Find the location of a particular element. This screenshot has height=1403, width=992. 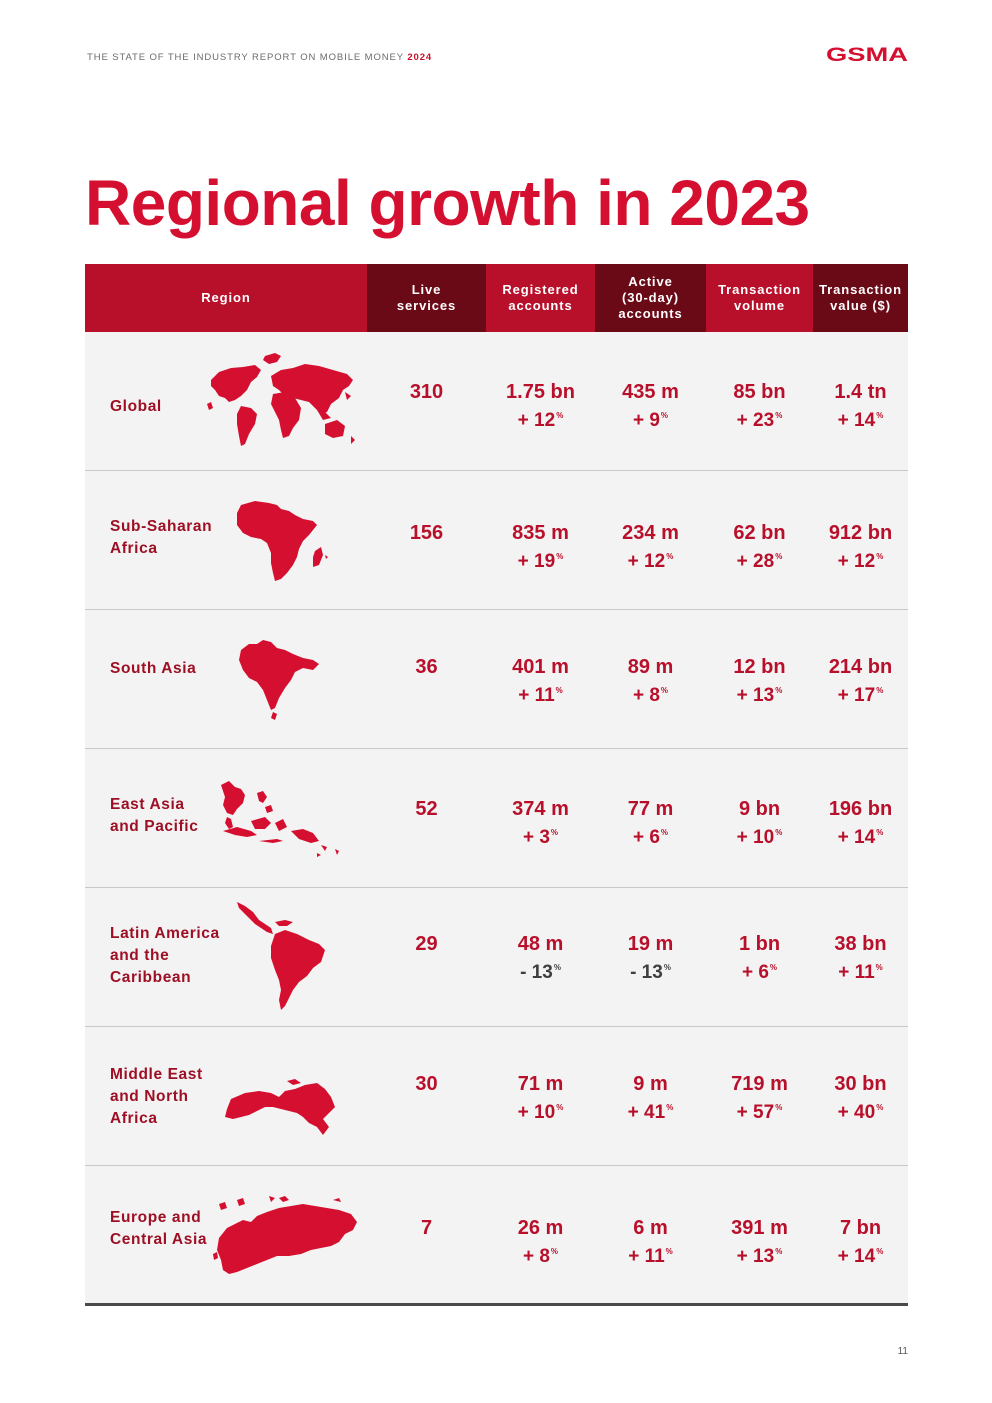

transaction-volume-growth: + 57% is located at coordinates (760, 1110).